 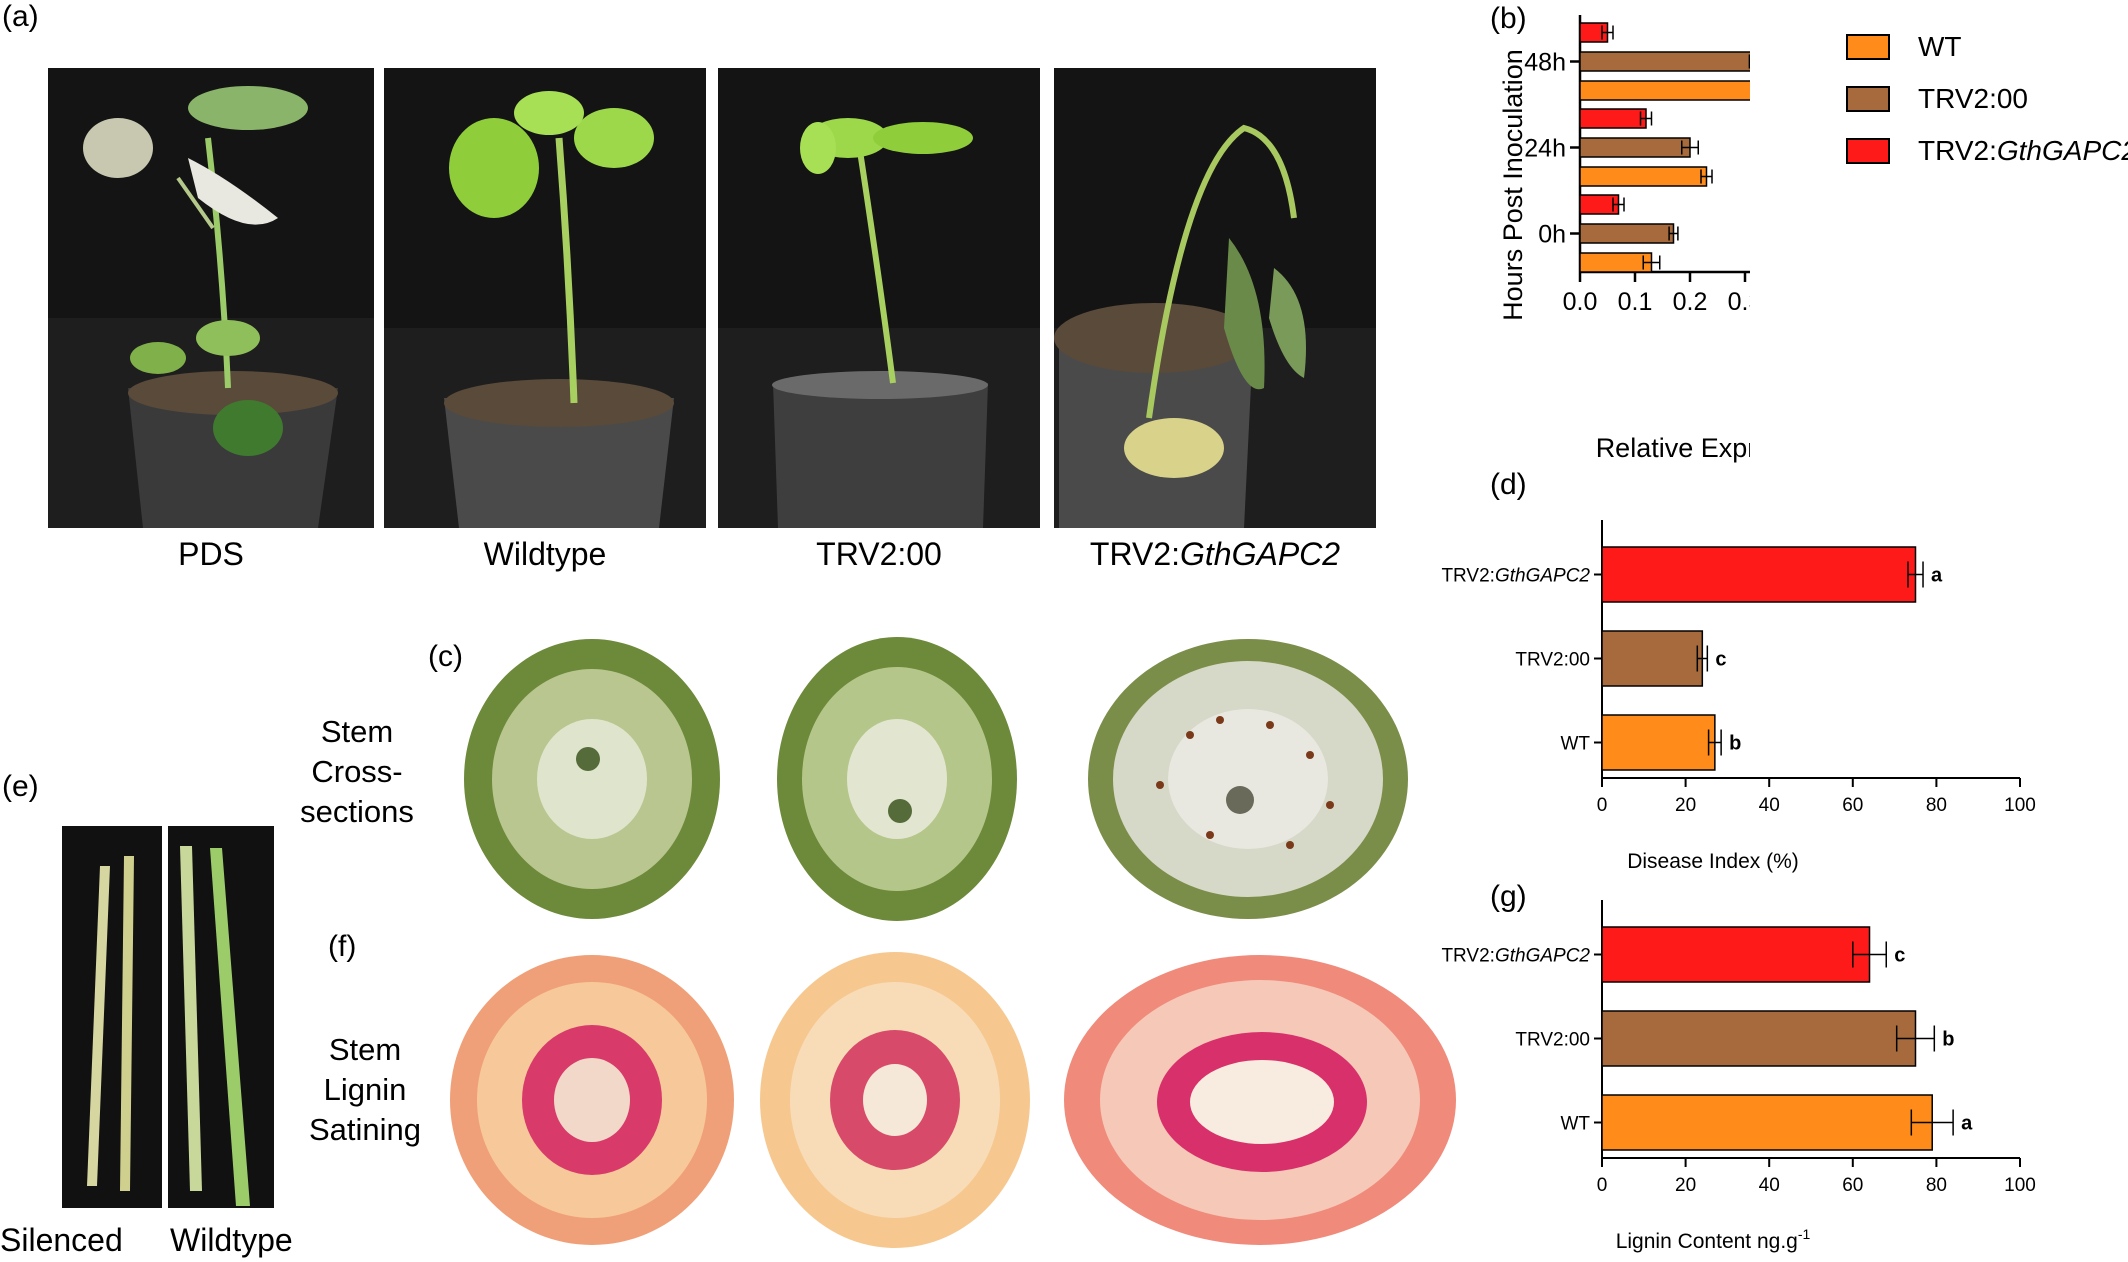 I want to click on d-y-tick-label: WT, so click(x=1575, y=744).